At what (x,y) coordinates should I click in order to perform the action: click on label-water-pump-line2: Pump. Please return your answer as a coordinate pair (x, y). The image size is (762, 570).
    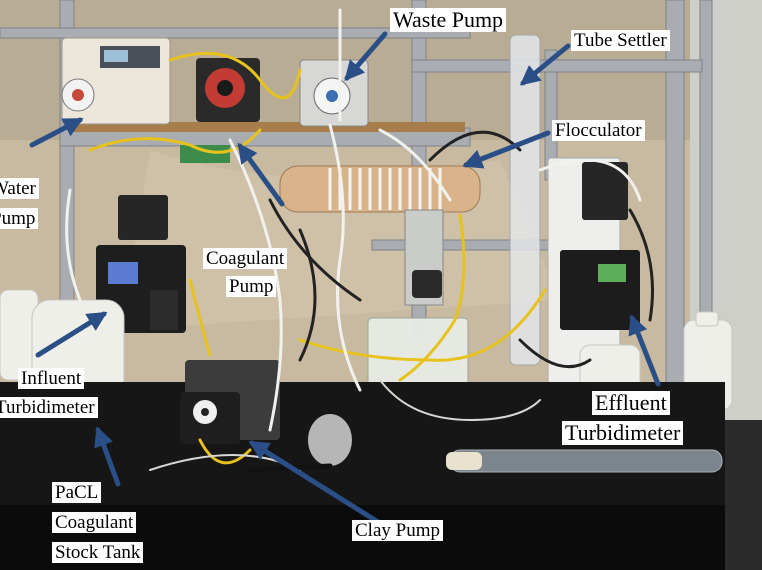
    Looking at the image, I should click on (19, 218).